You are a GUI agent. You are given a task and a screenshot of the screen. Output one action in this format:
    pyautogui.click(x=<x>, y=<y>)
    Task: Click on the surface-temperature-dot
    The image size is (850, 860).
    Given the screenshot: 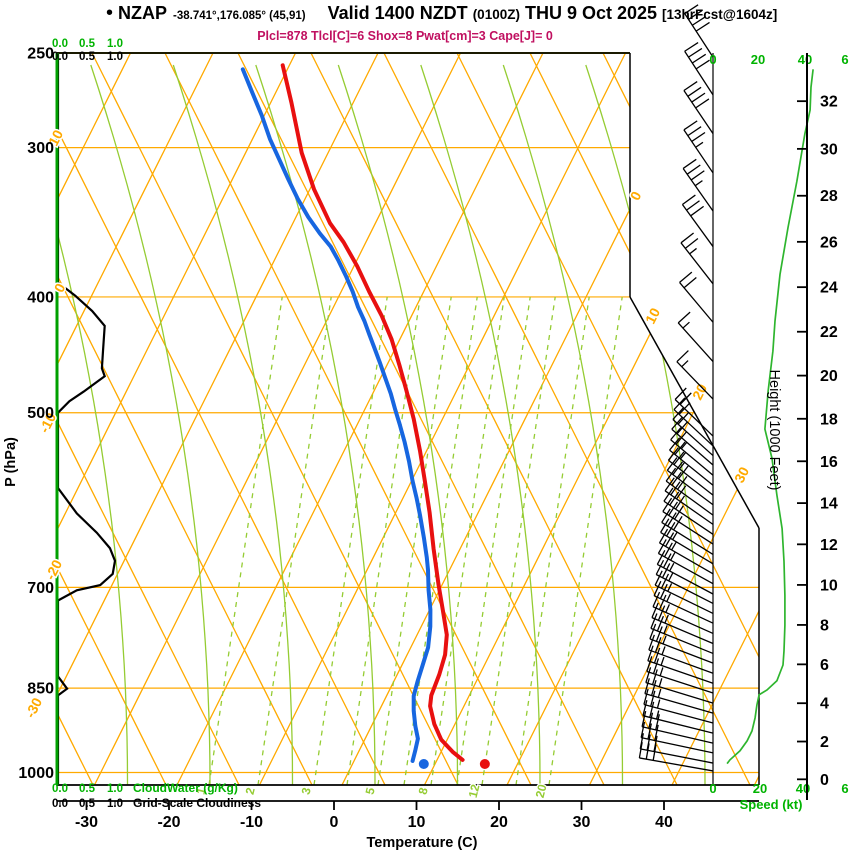 What is the action you would take?
    pyautogui.click(x=484, y=764)
    